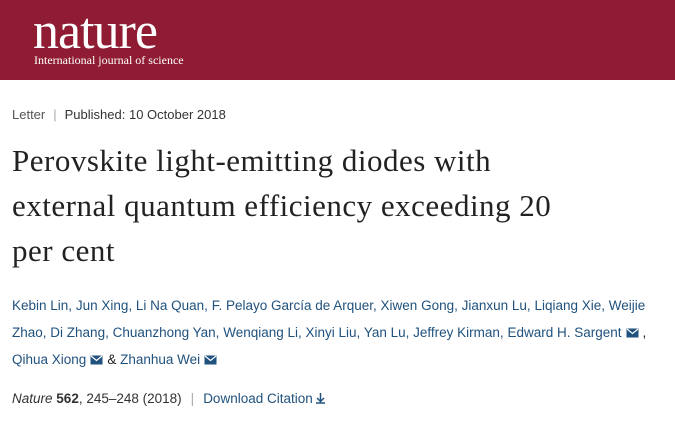 This screenshot has height=427, width=675. What do you see at coordinates (49, 359) in the screenshot?
I see `author-name: Qihua Xiong` at bounding box center [49, 359].